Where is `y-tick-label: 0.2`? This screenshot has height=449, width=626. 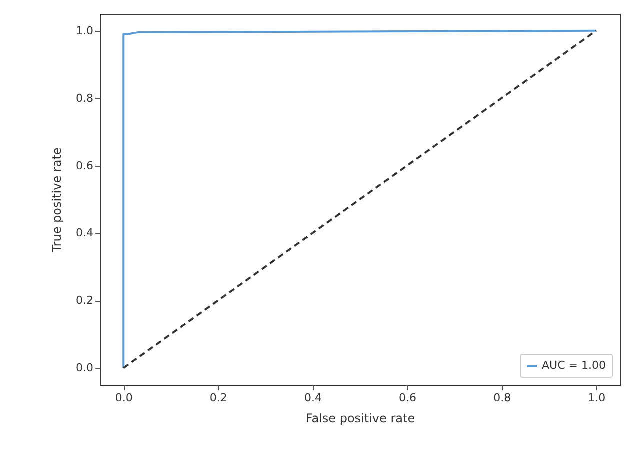 y-tick-label: 0.2 is located at coordinates (85, 301).